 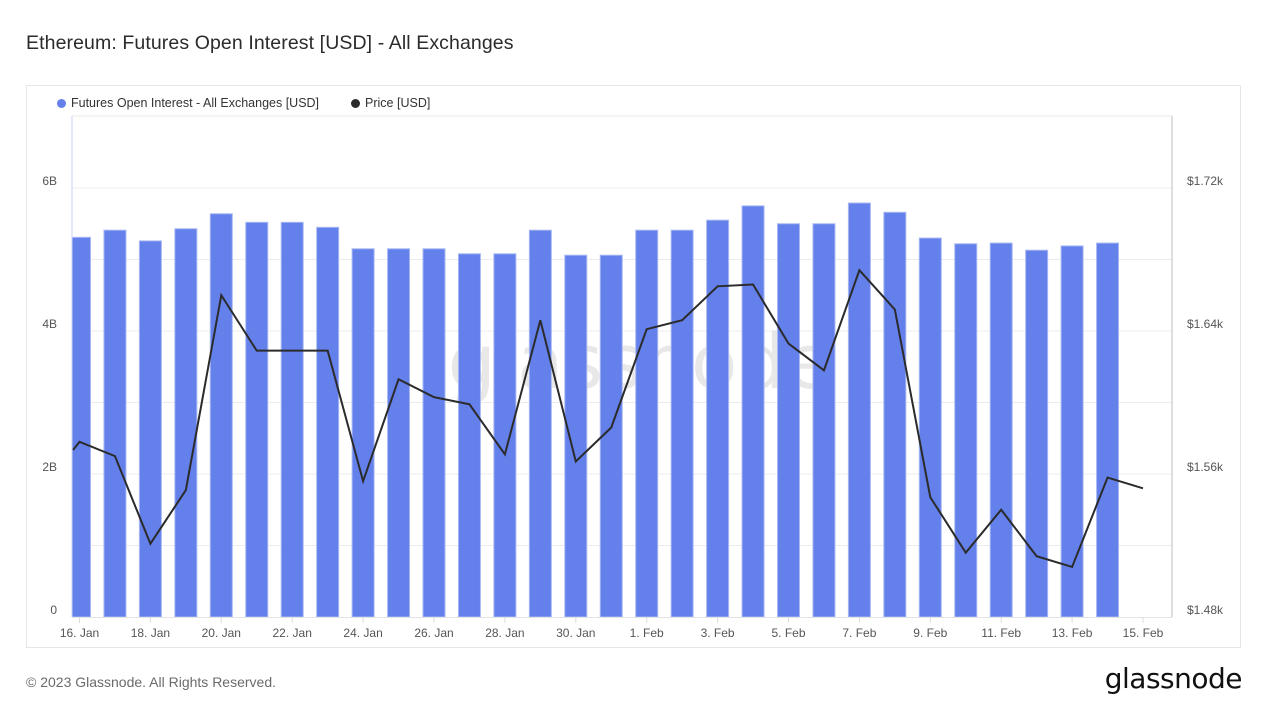 What do you see at coordinates (79, 633) in the screenshot?
I see `x-tick-label: 16. Jan` at bounding box center [79, 633].